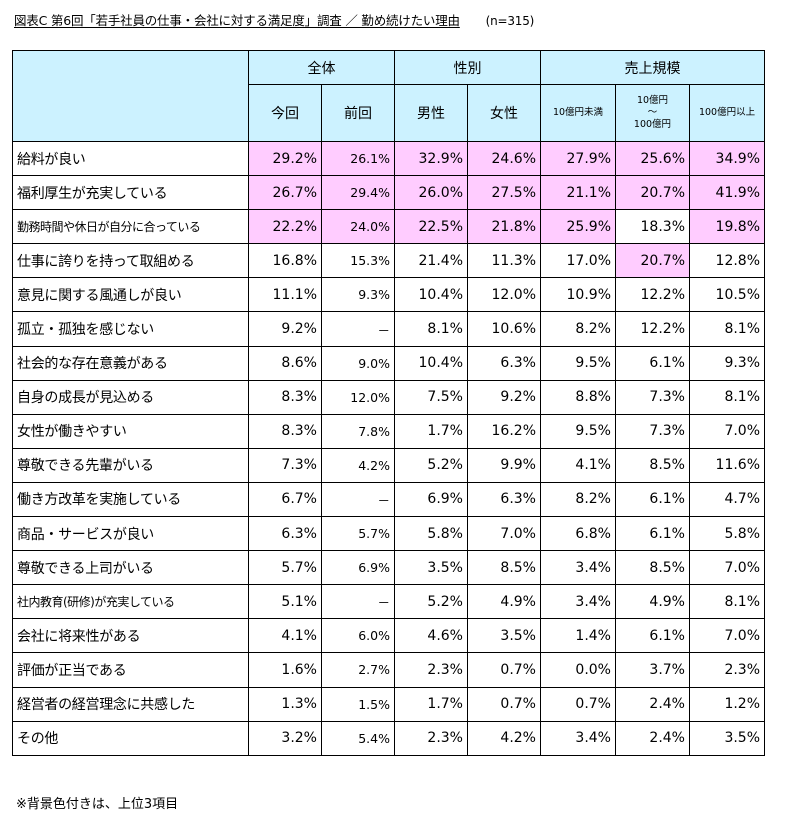  I want to click on row-label: 評価が正当である, so click(130, 670).